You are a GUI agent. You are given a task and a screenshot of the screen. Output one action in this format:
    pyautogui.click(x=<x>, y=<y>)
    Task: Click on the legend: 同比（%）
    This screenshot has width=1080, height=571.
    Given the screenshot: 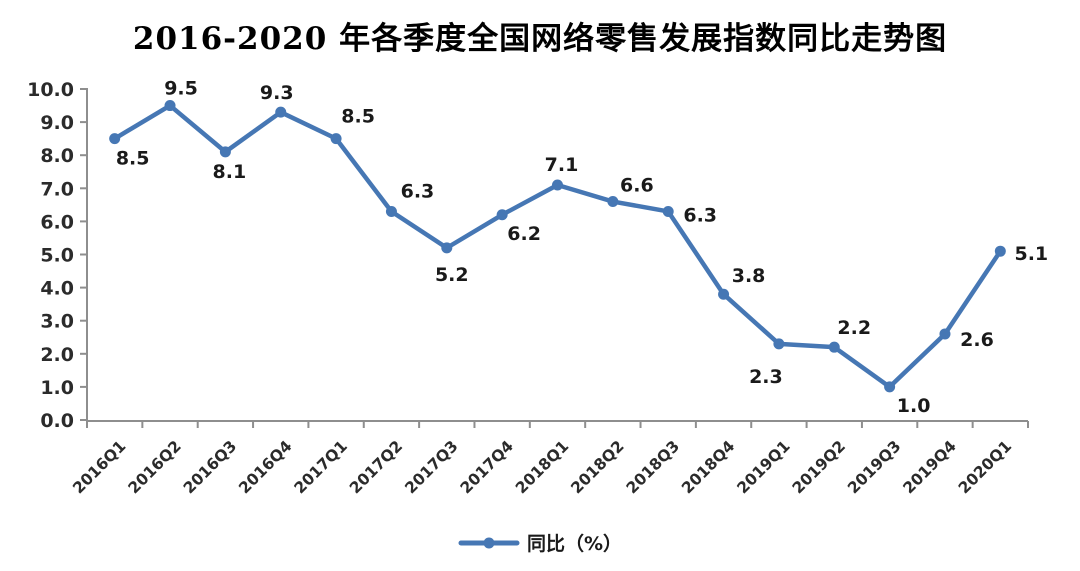 What is the action you would take?
    pyautogui.click(x=540, y=542)
    